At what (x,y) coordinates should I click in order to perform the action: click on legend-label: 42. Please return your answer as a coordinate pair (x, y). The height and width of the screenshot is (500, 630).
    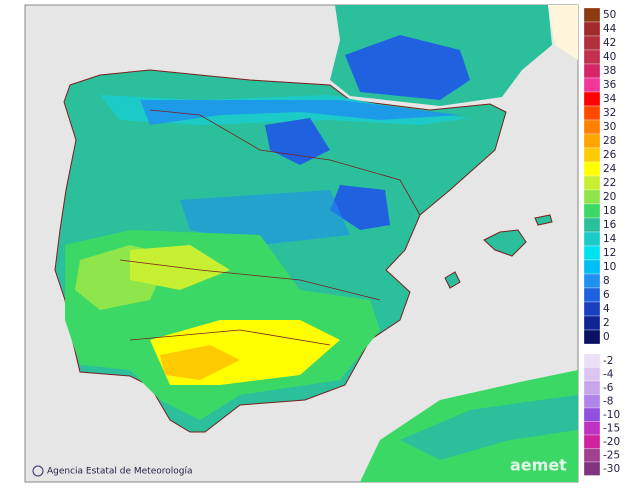
    Looking at the image, I should click on (609, 43).